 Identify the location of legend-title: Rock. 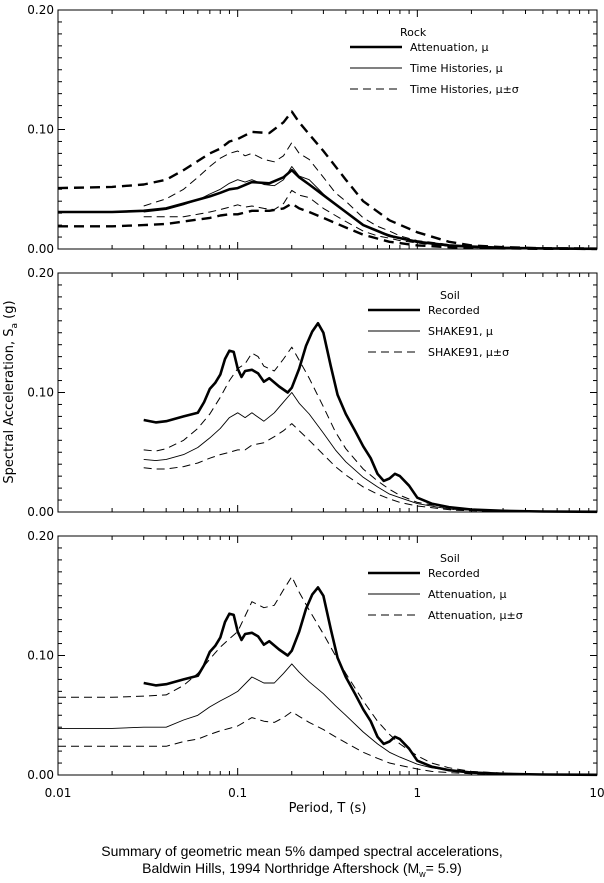
(413, 32).